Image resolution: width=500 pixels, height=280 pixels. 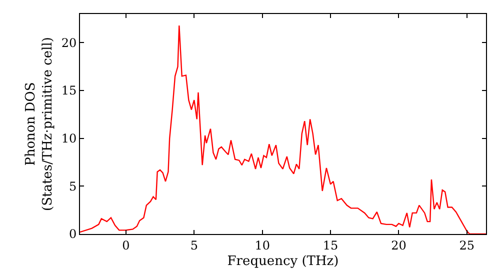 What do you see at coordinates (262, 245) in the screenshot?
I see `x-tick-label: 10` at bounding box center [262, 245].